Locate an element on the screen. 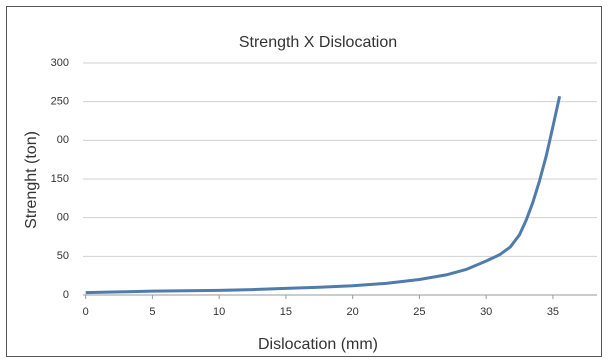  y-tick-label: 300 is located at coordinates (60, 63).